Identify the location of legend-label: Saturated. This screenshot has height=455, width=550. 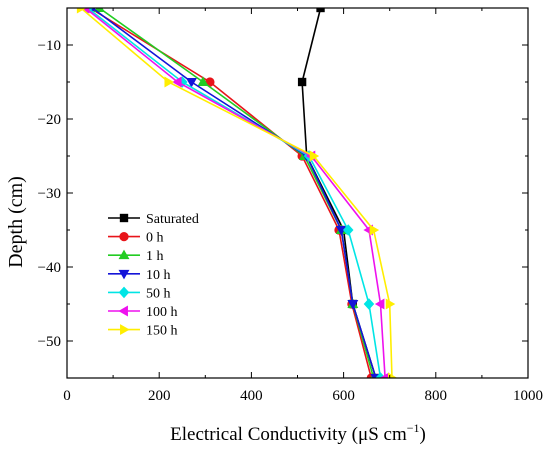
(172, 219).